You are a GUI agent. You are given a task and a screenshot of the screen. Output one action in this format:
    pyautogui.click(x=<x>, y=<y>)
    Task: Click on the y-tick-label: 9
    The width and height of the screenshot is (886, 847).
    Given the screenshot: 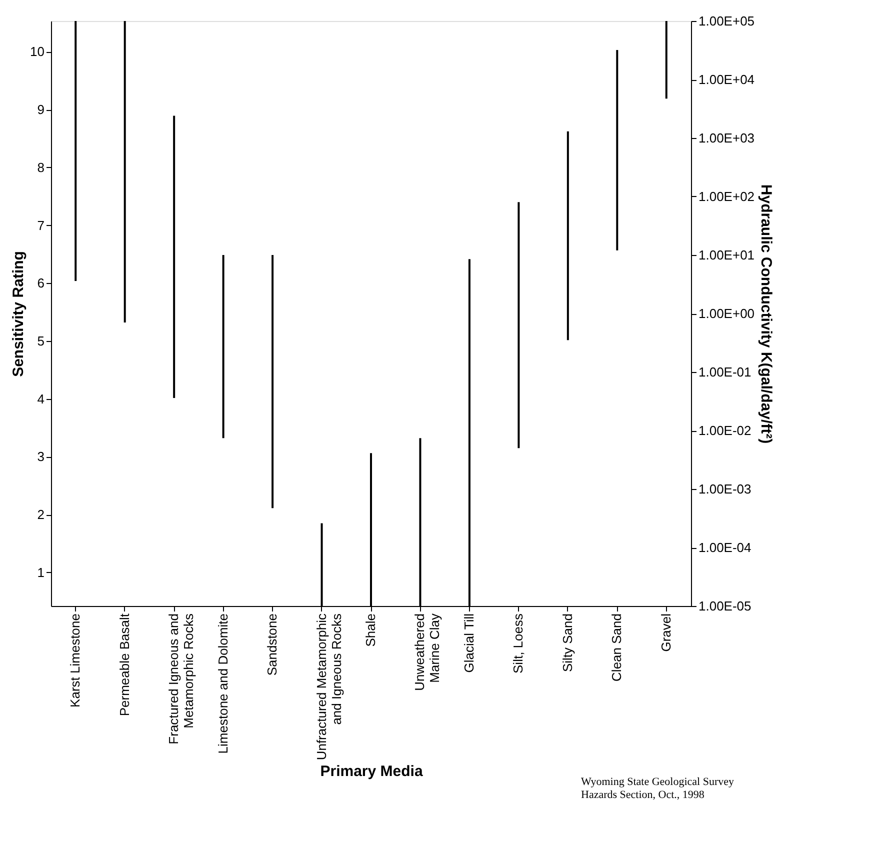 What is the action you would take?
    pyautogui.click(x=40, y=110)
    